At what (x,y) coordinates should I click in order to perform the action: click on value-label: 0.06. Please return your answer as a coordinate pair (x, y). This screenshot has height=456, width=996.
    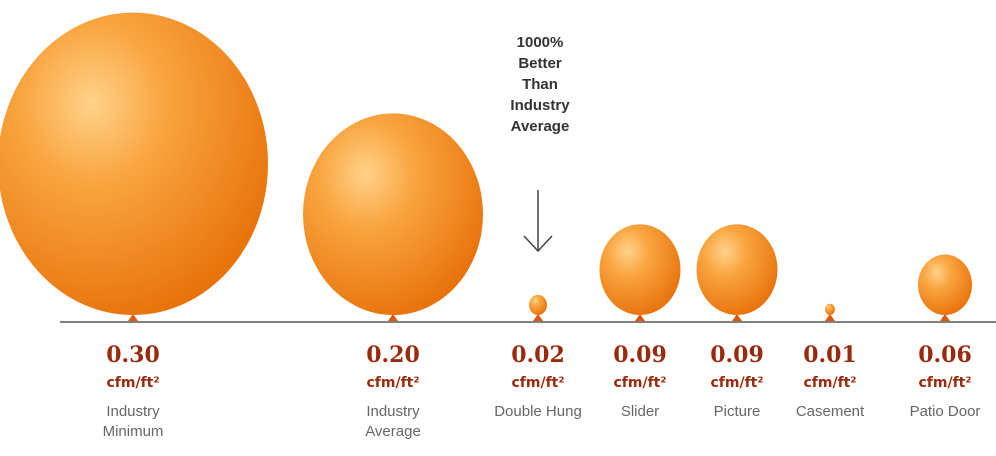
    Looking at the image, I should click on (945, 355).